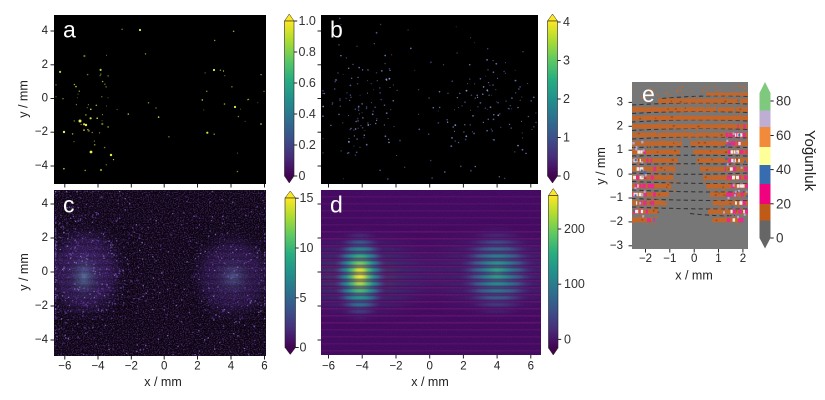  I want to click on svg-text: c, so click(69, 205).